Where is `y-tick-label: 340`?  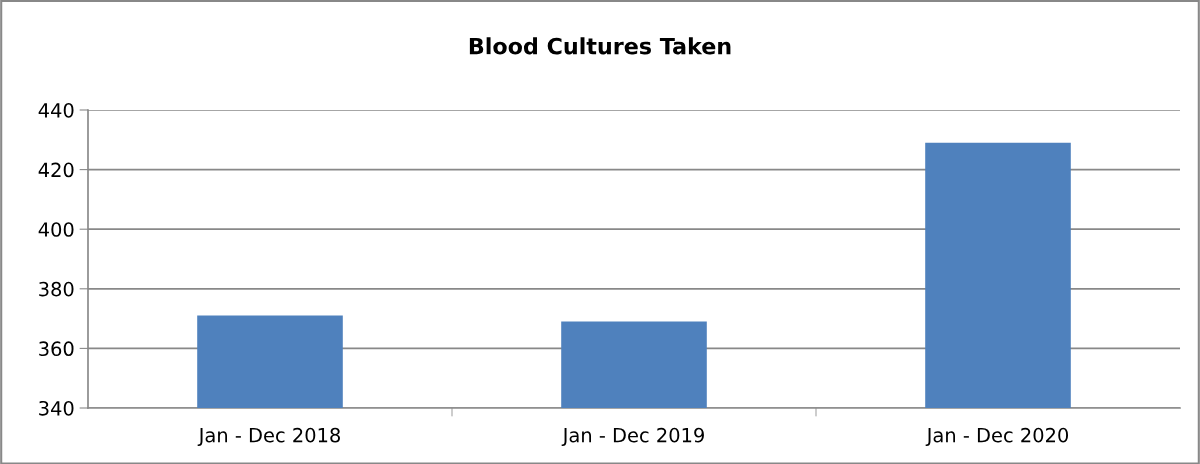 y-tick-label: 340 is located at coordinates (56, 408).